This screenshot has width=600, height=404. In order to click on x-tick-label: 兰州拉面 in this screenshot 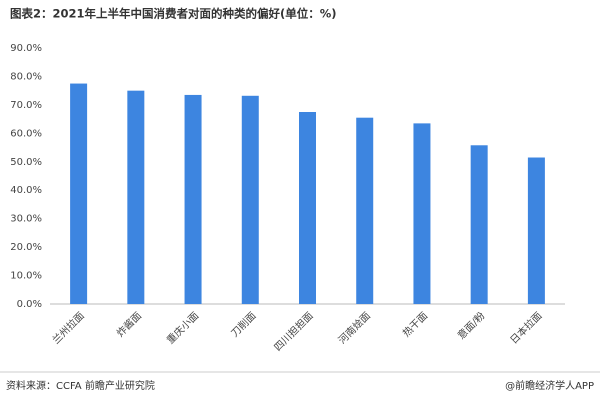, I will do `click(67, 327)`.